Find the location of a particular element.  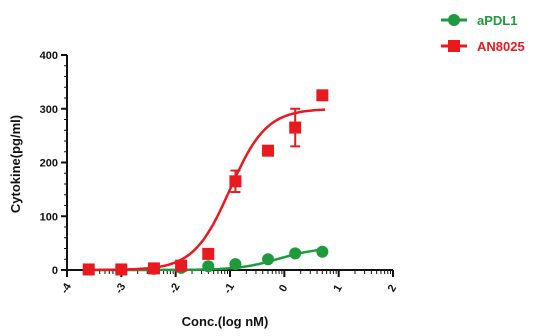

x-tick-label: -2 is located at coordinates (174, 288).